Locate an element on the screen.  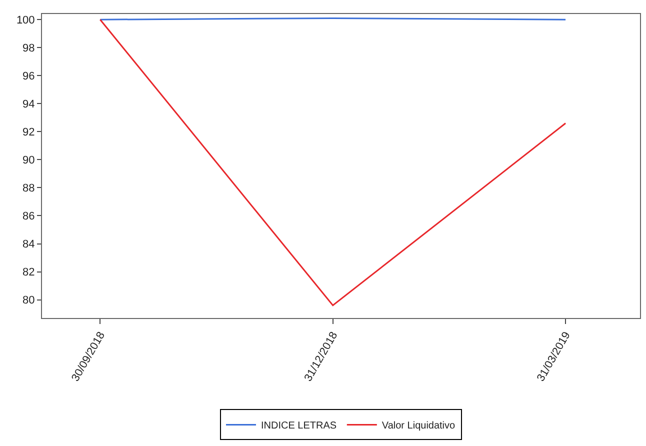
y-tick-label: 90 is located at coordinates (28, 160).